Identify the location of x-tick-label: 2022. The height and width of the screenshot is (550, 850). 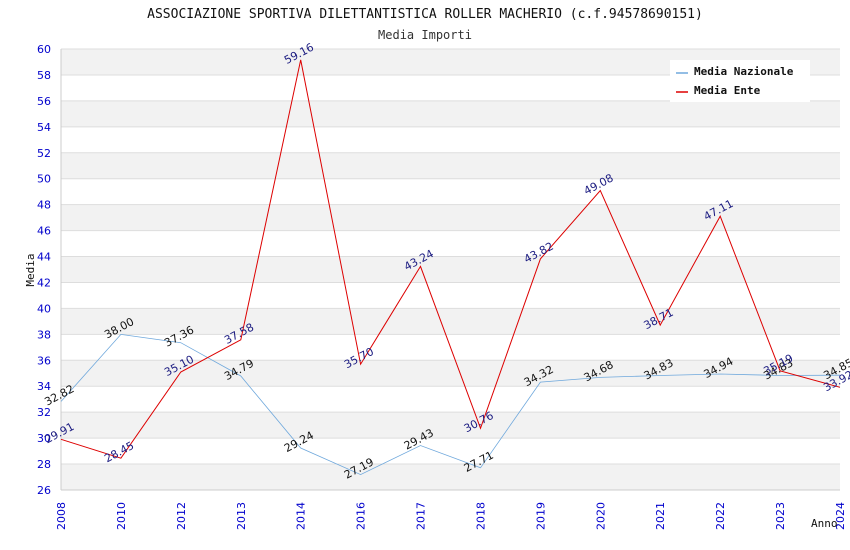
(720, 516).